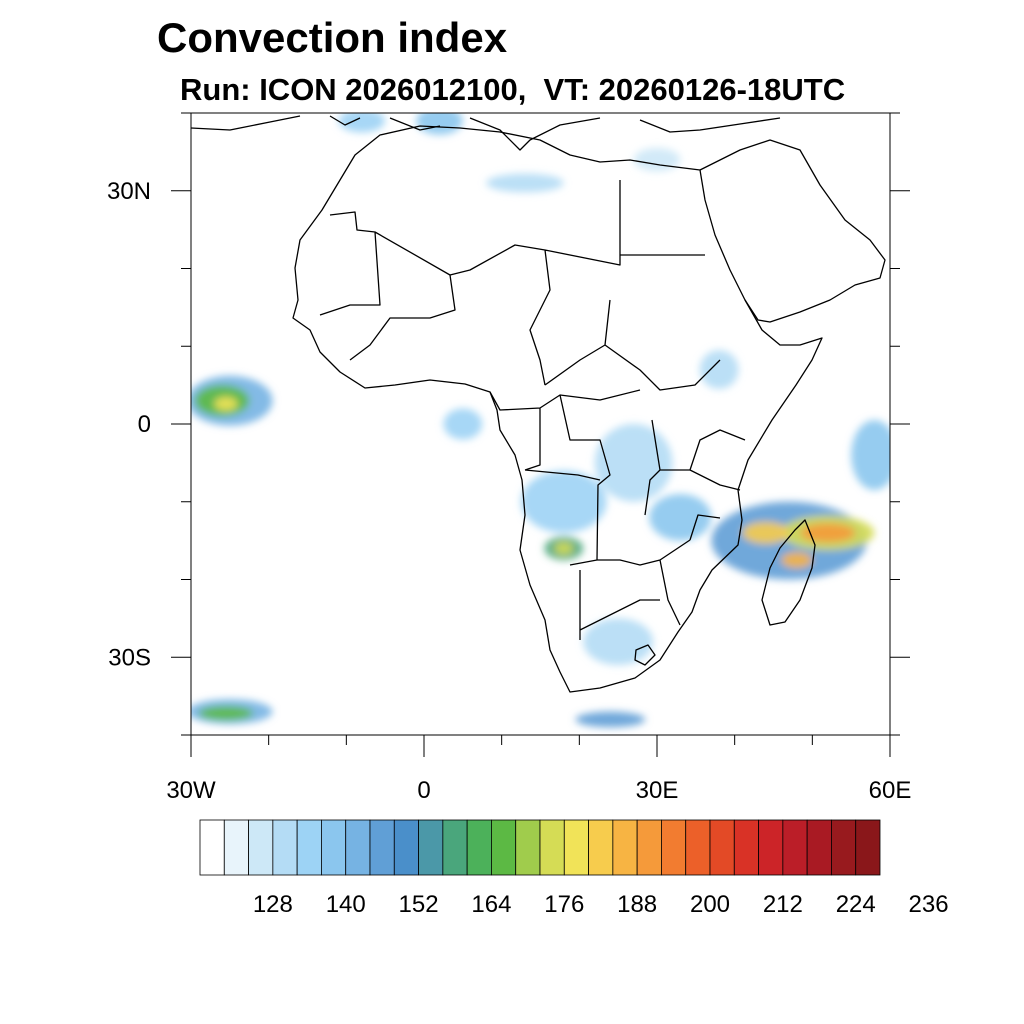 The height and width of the screenshot is (1024, 1024). What do you see at coordinates (890, 790) in the screenshot?
I see `lon-tick-label: 60E` at bounding box center [890, 790].